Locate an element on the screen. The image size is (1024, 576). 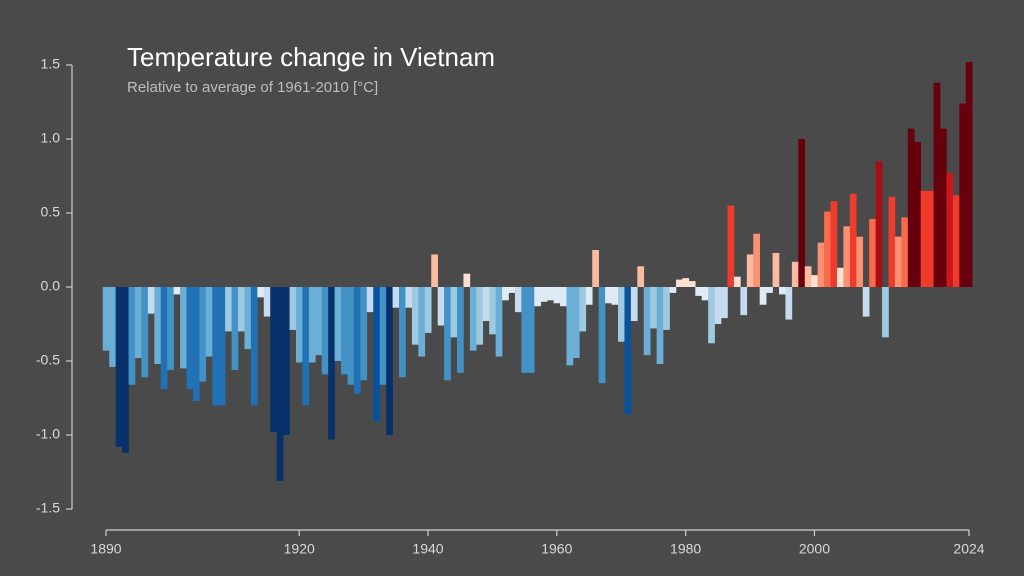
x-tick-label: 1920 is located at coordinates (299, 549).